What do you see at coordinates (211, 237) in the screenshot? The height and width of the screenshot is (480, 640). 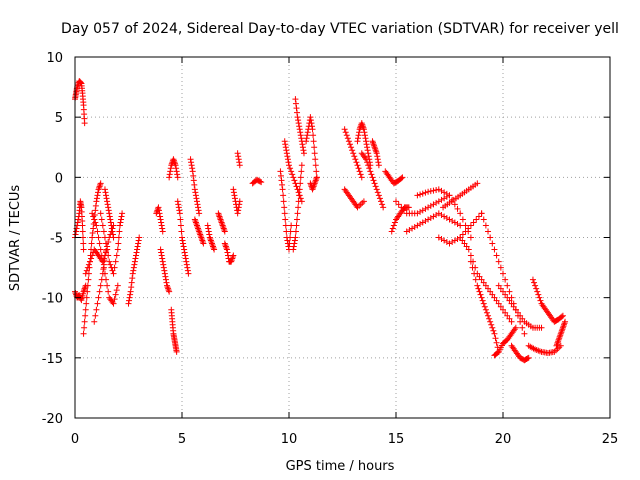 I see `series-arc18` at bounding box center [211, 237].